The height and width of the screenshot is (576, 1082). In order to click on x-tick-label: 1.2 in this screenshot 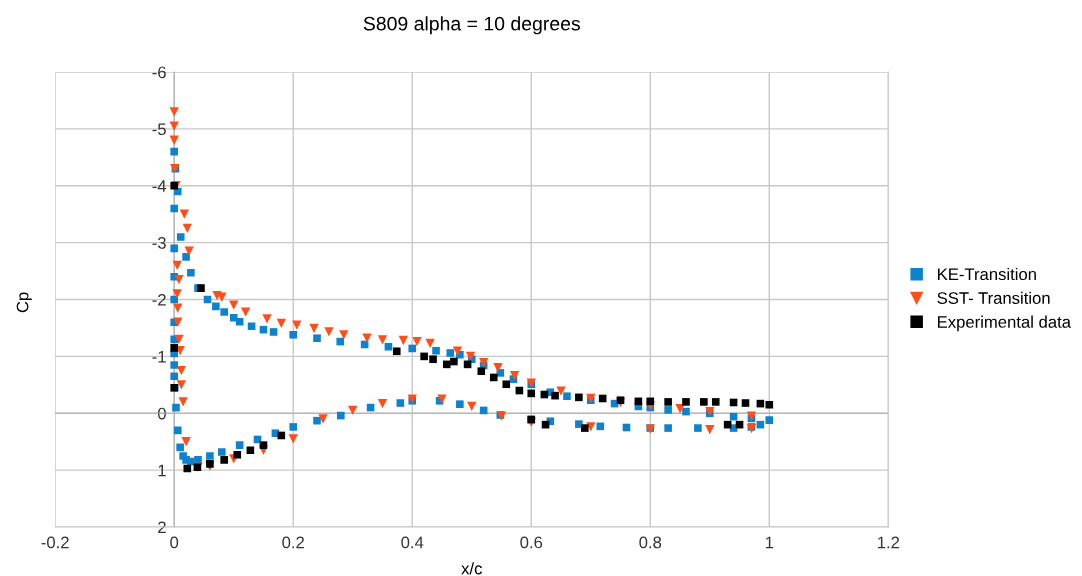, I will do `click(889, 542)`.